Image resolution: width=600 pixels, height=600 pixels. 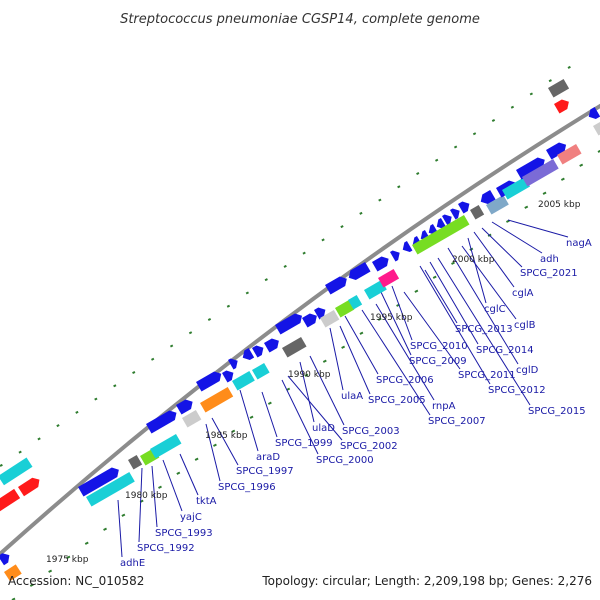 I want to click on gene-label: SPCG_2013, so click(x=484, y=329).